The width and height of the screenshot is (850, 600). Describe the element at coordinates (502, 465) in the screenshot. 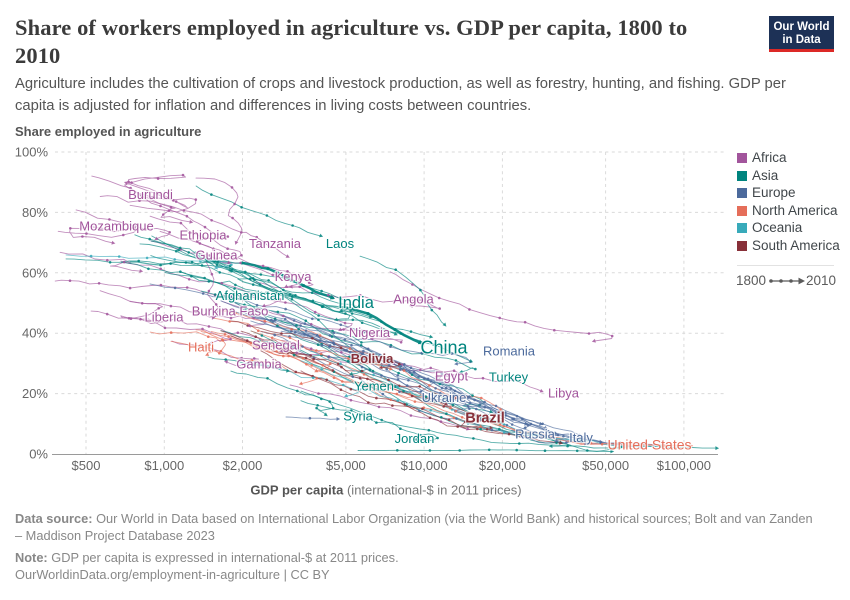

I see `svg-text: $20,000` at that location.